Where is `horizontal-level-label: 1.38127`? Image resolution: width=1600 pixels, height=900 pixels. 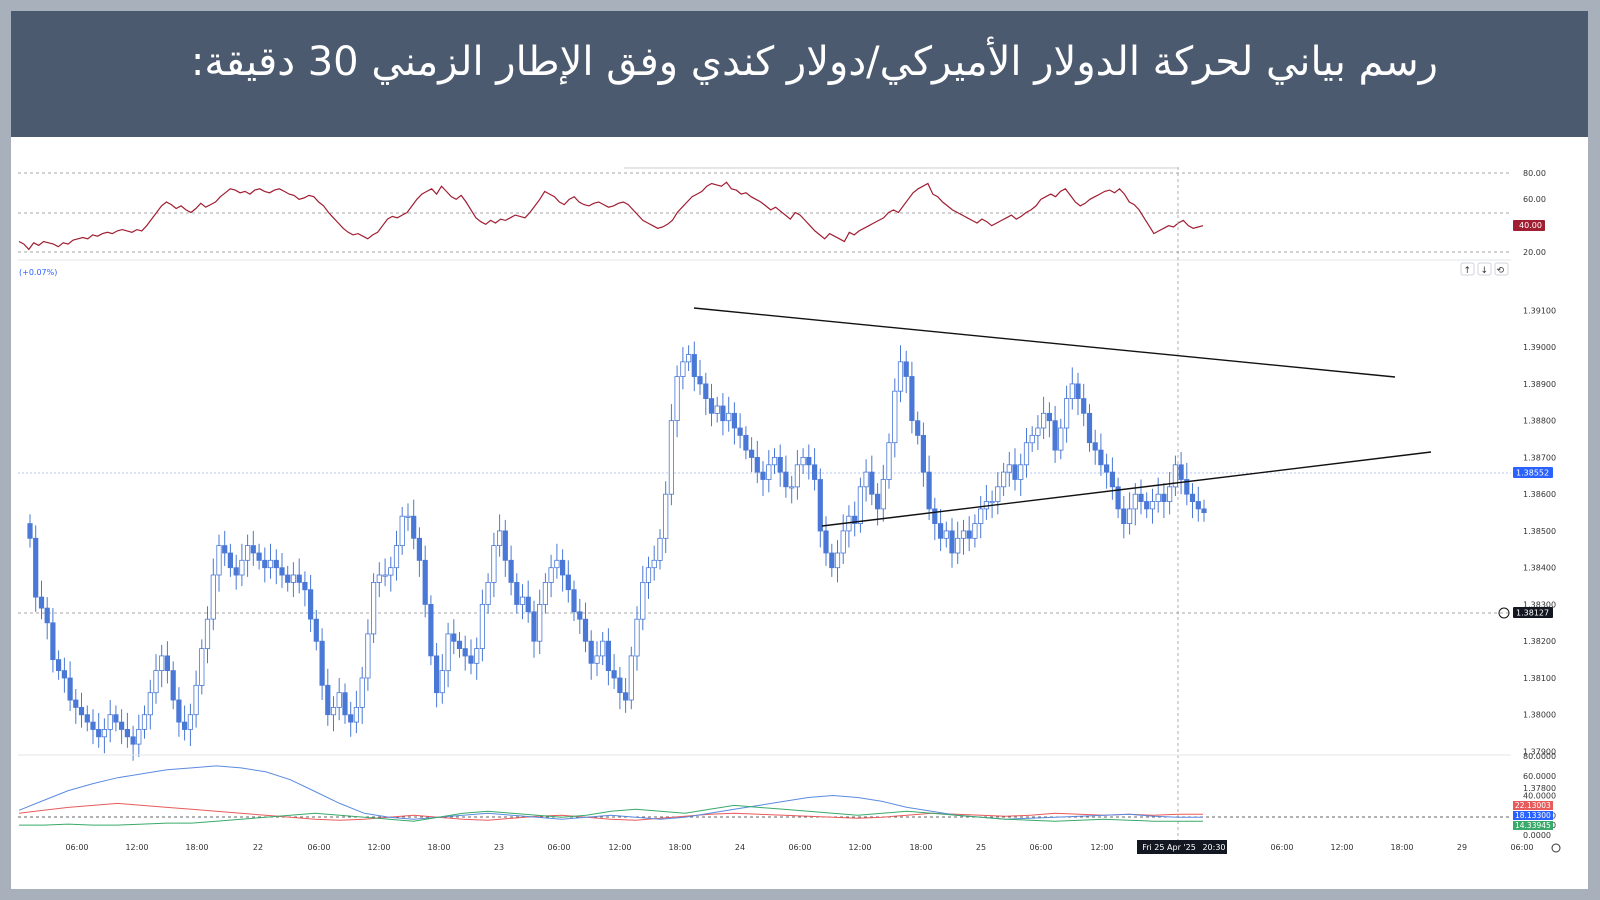 horizontal-level-label: 1.38127 is located at coordinates (1532, 613).